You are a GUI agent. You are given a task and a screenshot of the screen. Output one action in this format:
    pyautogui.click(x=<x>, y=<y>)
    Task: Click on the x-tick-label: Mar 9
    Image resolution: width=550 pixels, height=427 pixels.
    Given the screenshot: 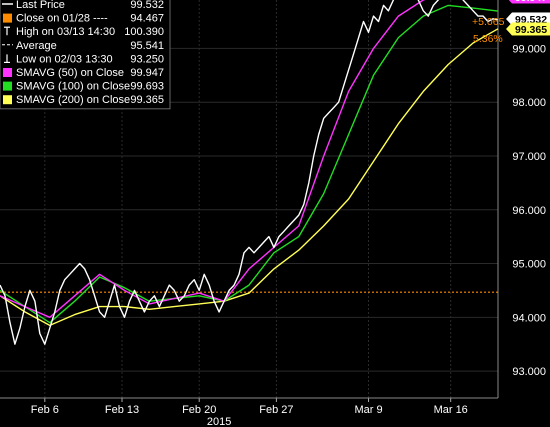 What is the action you would take?
    pyautogui.click(x=368, y=410)
    